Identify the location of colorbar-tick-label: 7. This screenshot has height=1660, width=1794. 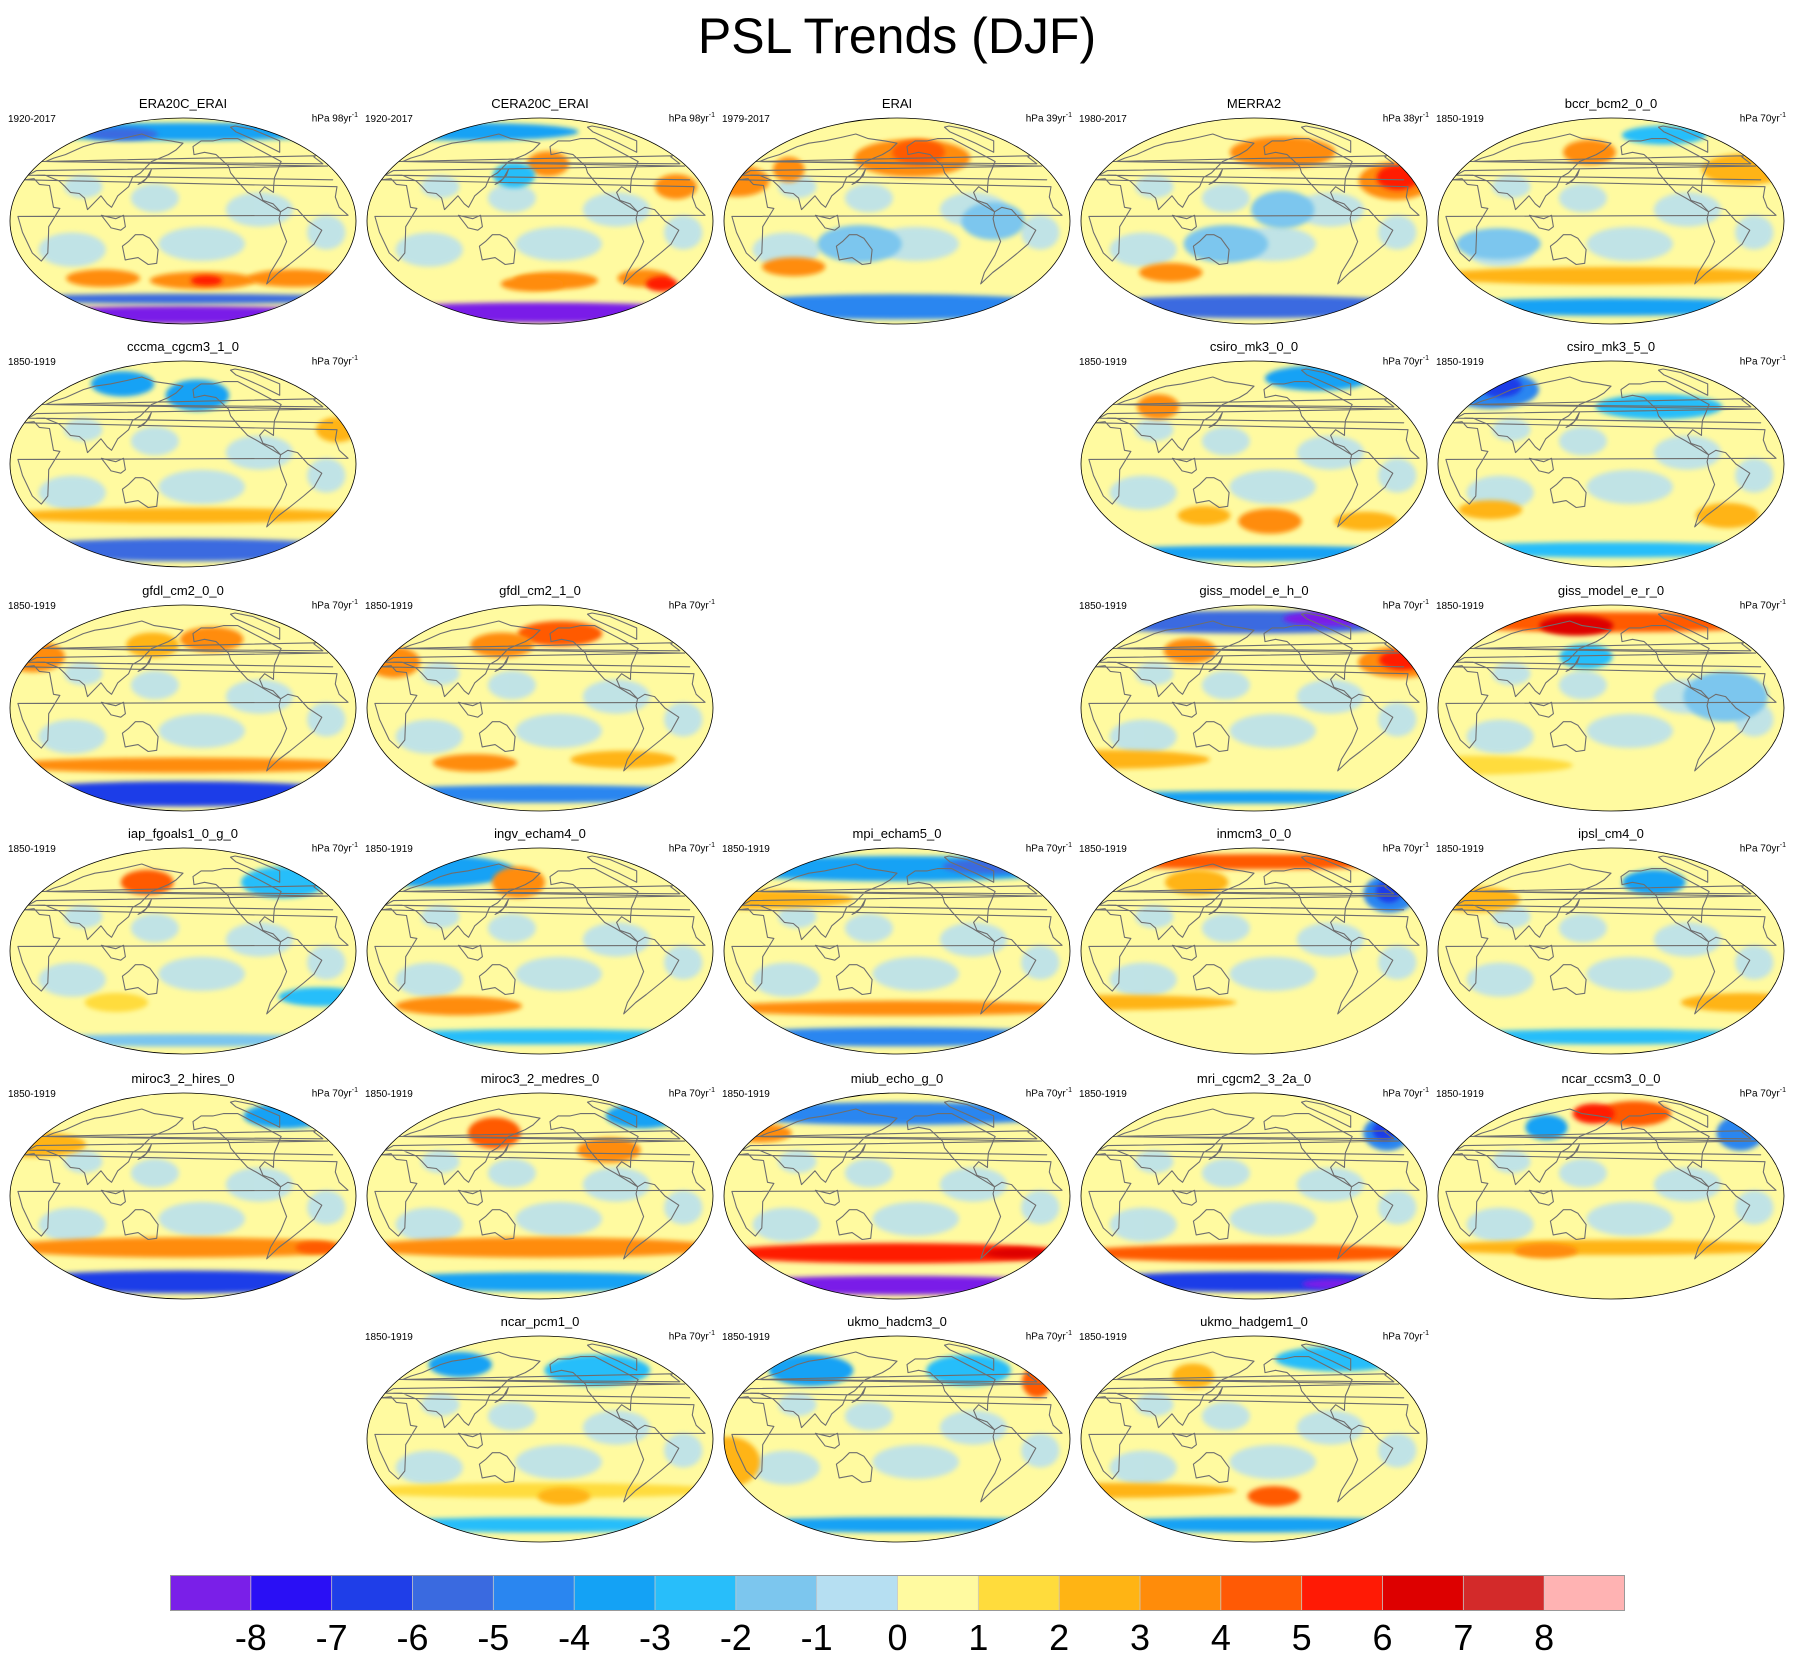
(1463, 1637).